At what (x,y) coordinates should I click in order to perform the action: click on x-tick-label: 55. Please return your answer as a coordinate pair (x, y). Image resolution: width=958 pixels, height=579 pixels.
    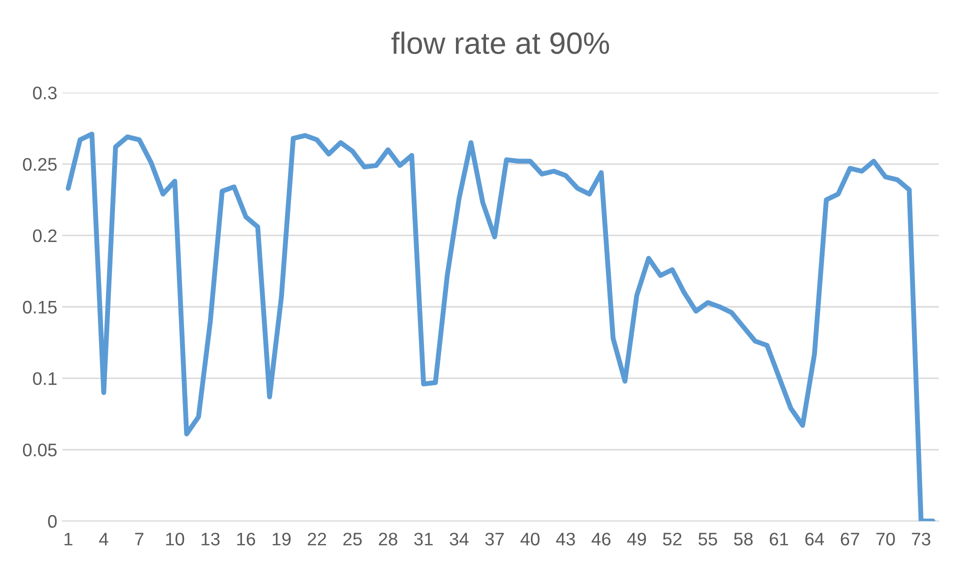
    Looking at the image, I should click on (708, 539).